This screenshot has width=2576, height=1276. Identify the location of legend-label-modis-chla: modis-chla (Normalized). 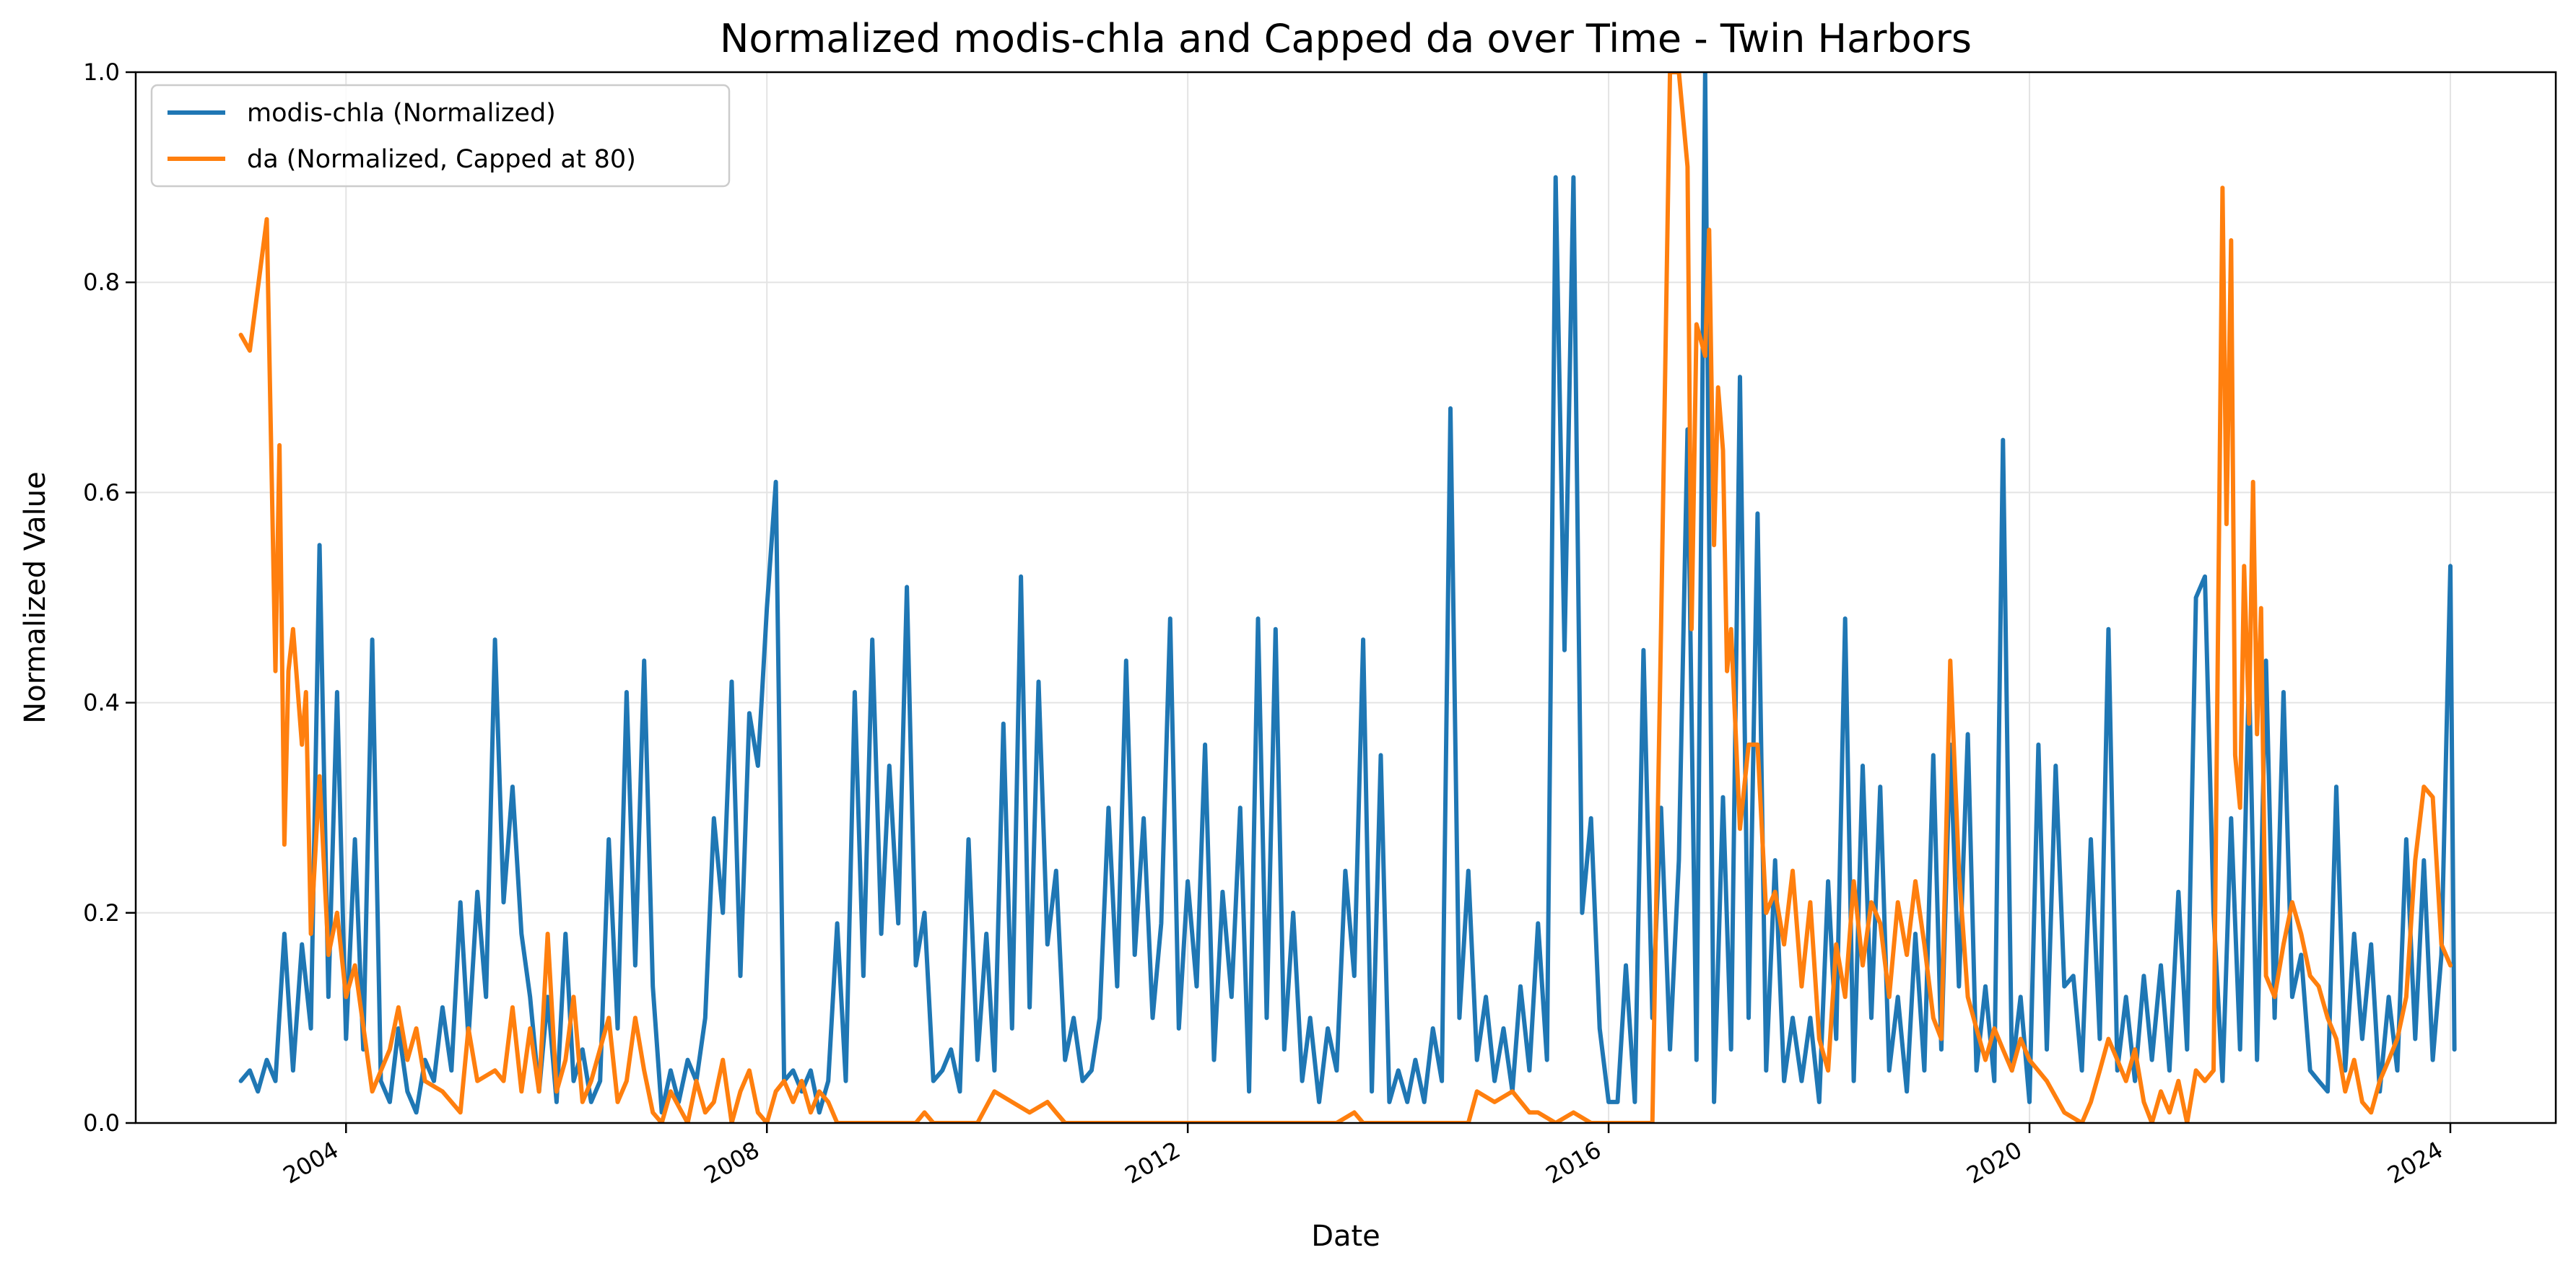
(401, 113).